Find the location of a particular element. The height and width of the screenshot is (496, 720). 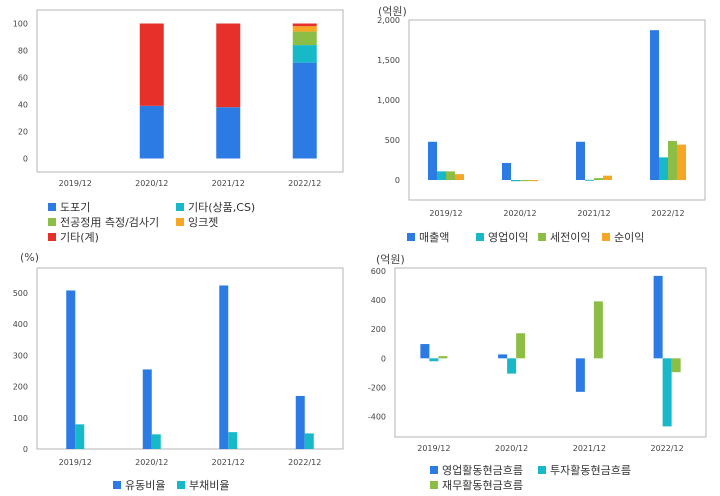

legend-item-전공정-측정검사기: 전공정用 측정/검사기 is located at coordinates (103, 222).